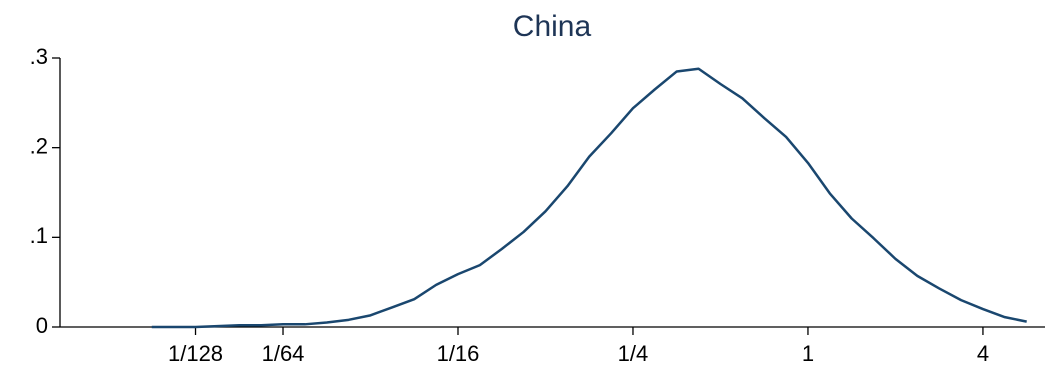 Image resolution: width=1048 pixels, height=383 pixels. What do you see at coordinates (195, 353) in the screenshot?
I see `x-tick-label: 1/128` at bounding box center [195, 353].